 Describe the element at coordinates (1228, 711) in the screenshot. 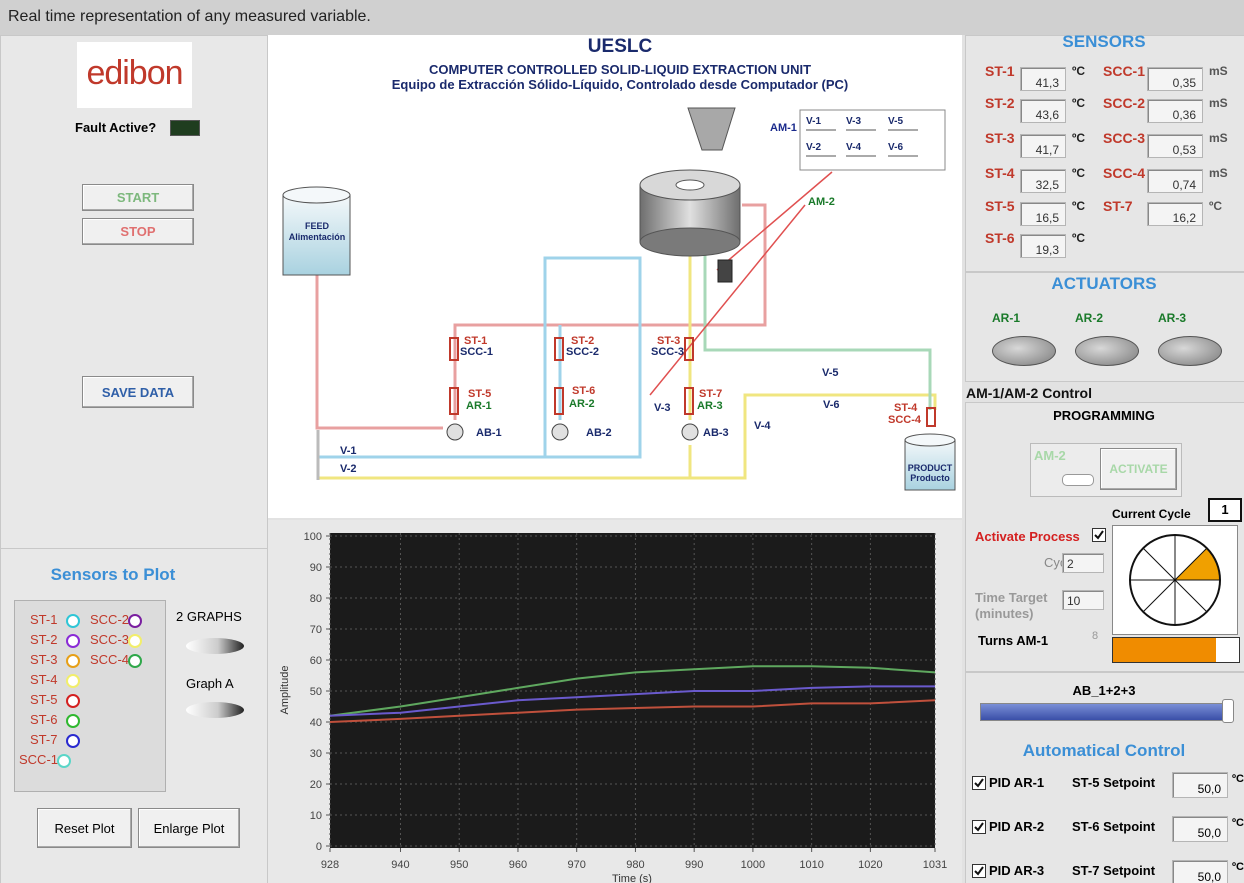

I see `pump-slider-thumb` at that location.